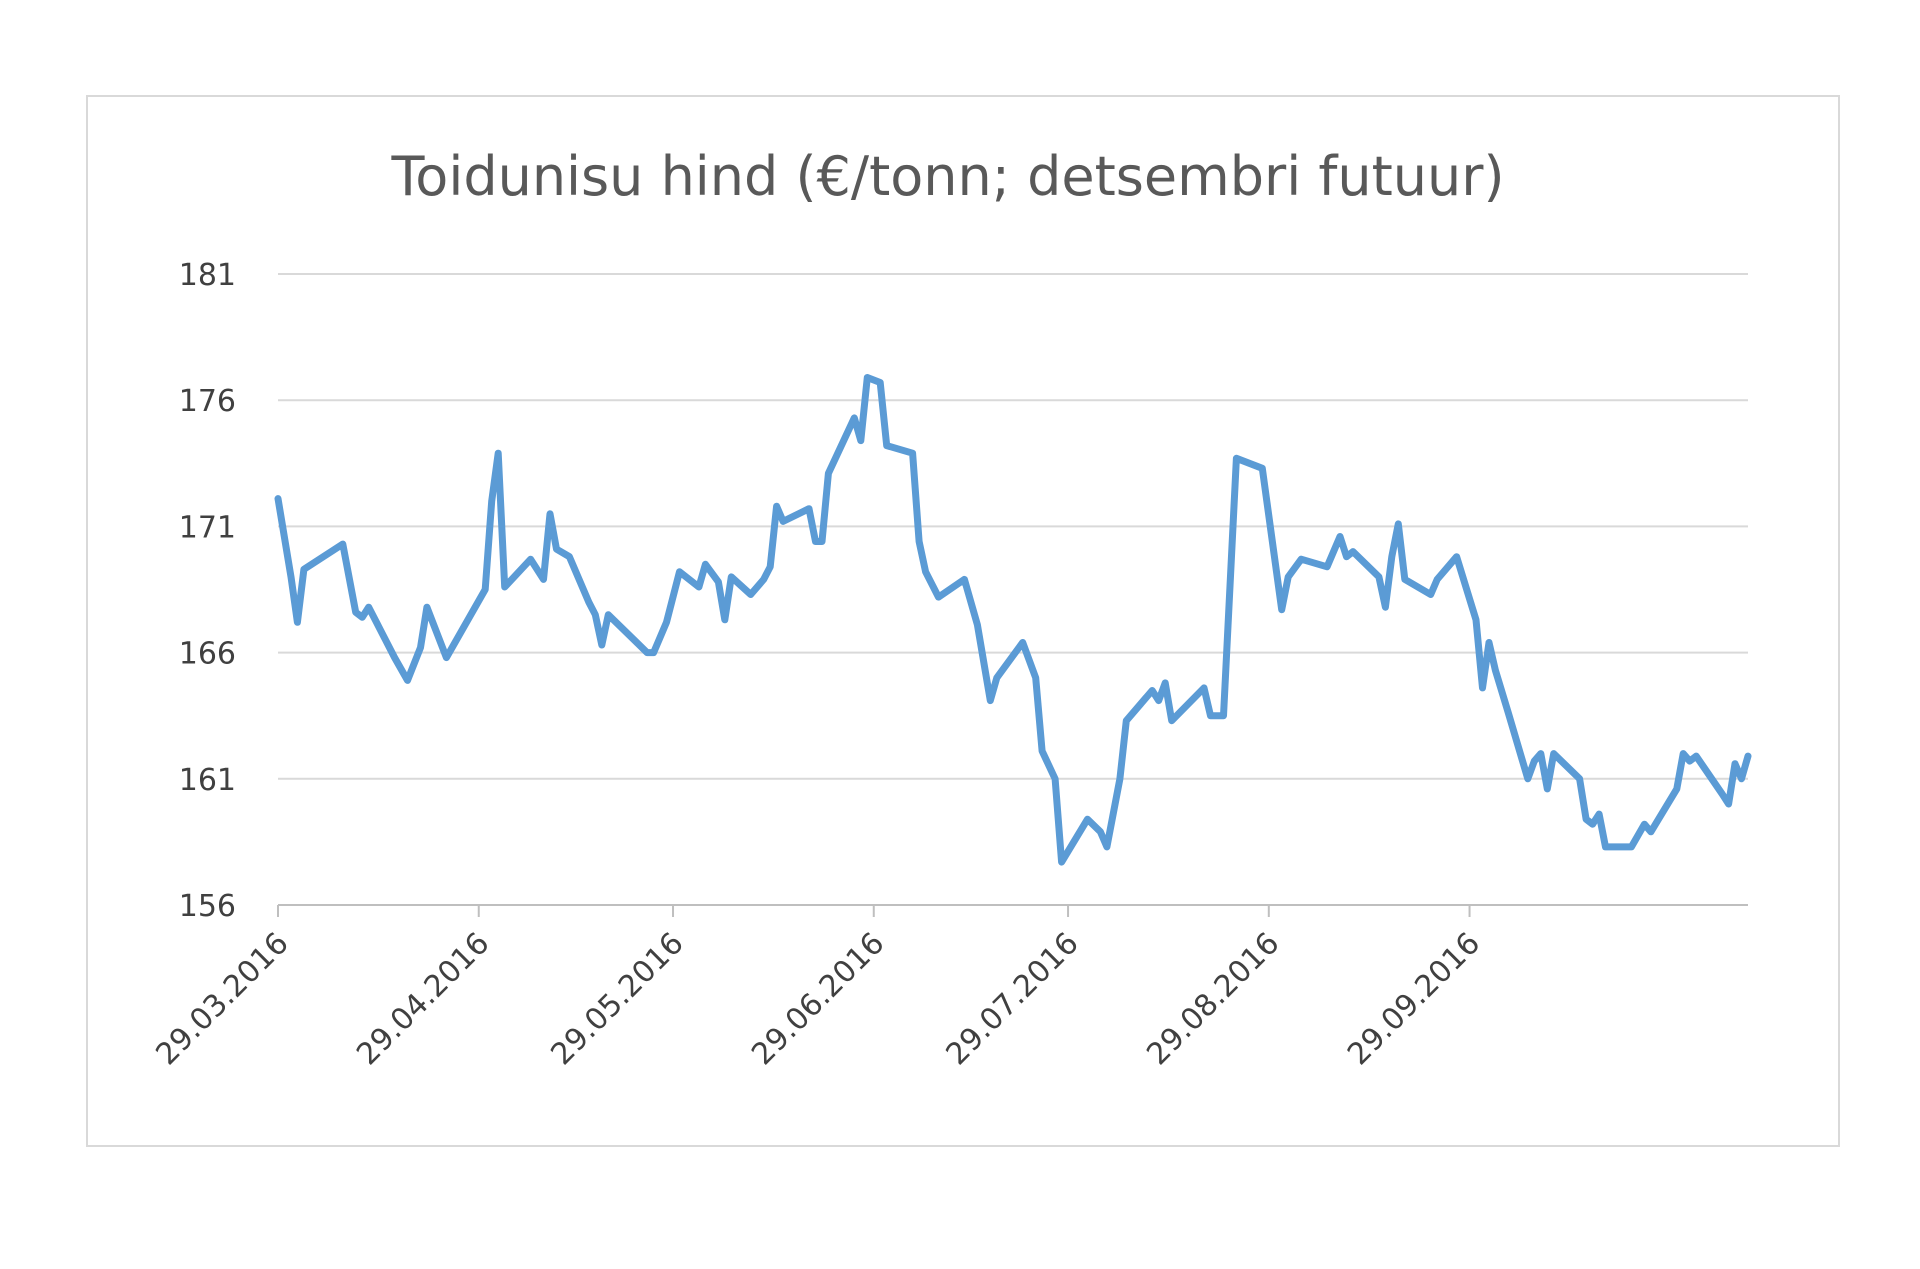  I want to click on x-tick-label: 29.03.2016, so click(222, 999).